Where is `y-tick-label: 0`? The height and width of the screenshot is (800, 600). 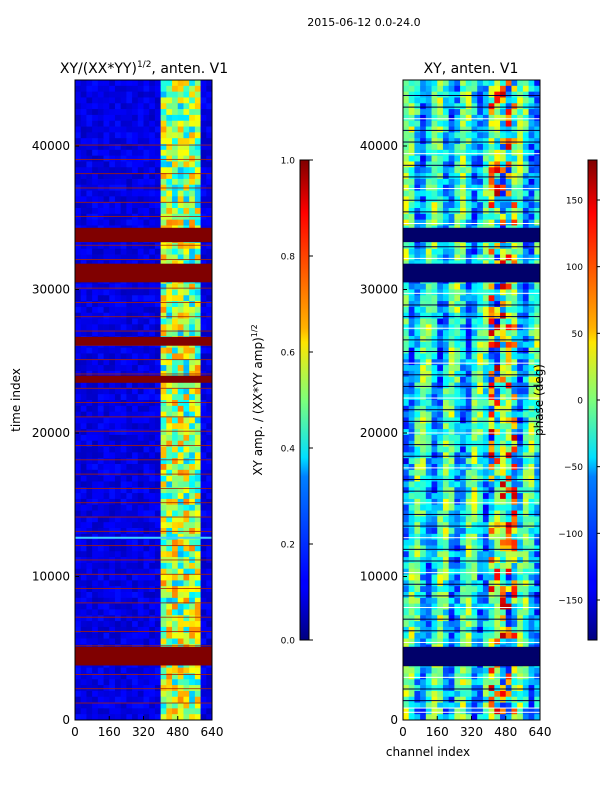
y-tick-label: 0 is located at coordinates (66, 720).